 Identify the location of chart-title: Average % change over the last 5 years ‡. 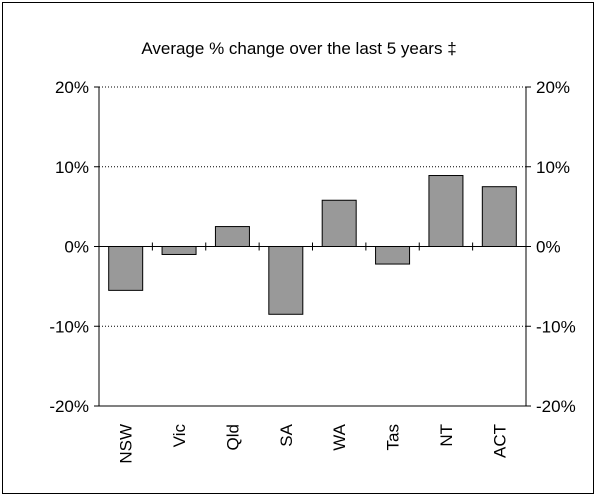
(298, 48).